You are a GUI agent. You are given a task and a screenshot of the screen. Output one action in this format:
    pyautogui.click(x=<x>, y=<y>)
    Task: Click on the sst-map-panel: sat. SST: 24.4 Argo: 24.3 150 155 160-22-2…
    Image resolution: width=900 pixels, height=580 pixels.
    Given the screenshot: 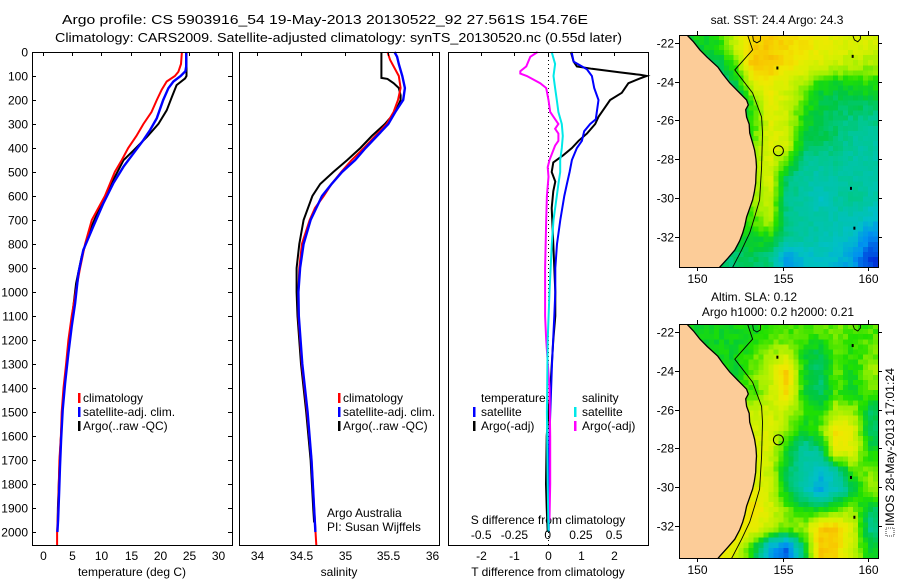 What is the action you would take?
    pyautogui.click(x=769, y=149)
    